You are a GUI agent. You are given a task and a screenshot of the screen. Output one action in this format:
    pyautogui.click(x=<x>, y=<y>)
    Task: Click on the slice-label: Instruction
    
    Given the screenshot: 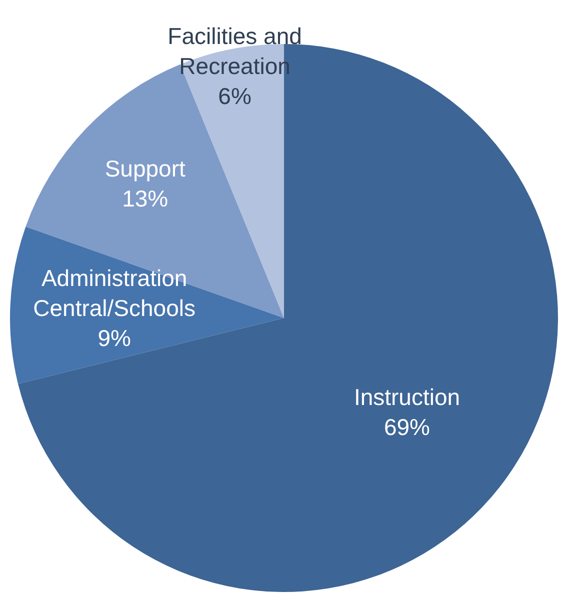 What is the action you would take?
    pyautogui.click(x=407, y=397)
    